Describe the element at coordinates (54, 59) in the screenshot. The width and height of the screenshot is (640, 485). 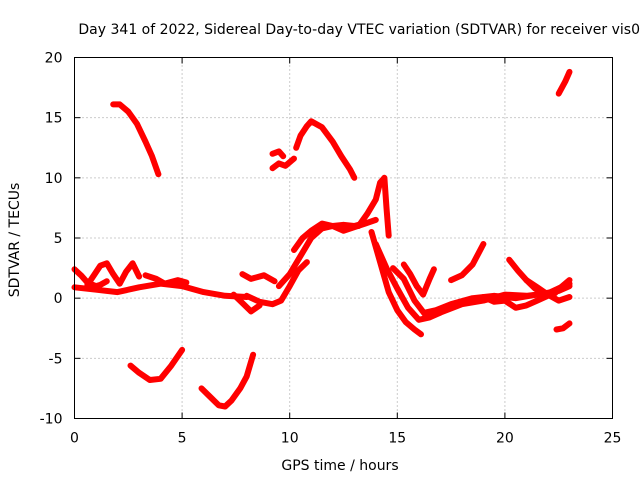
I see `y-tick-label: 20` at that location.